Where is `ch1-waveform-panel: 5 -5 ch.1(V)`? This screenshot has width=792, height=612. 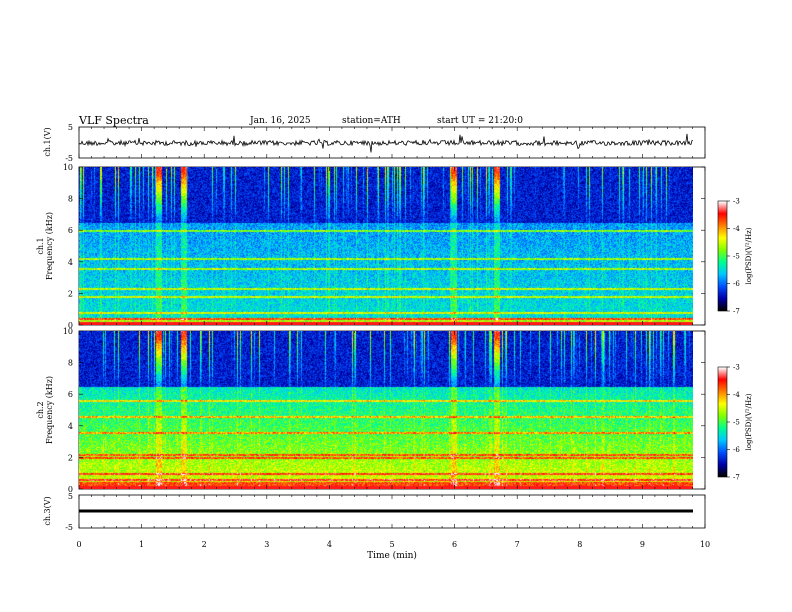 ch1-waveform-panel: 5 -5 ch.1(V) is located at coordinates (374, 143).